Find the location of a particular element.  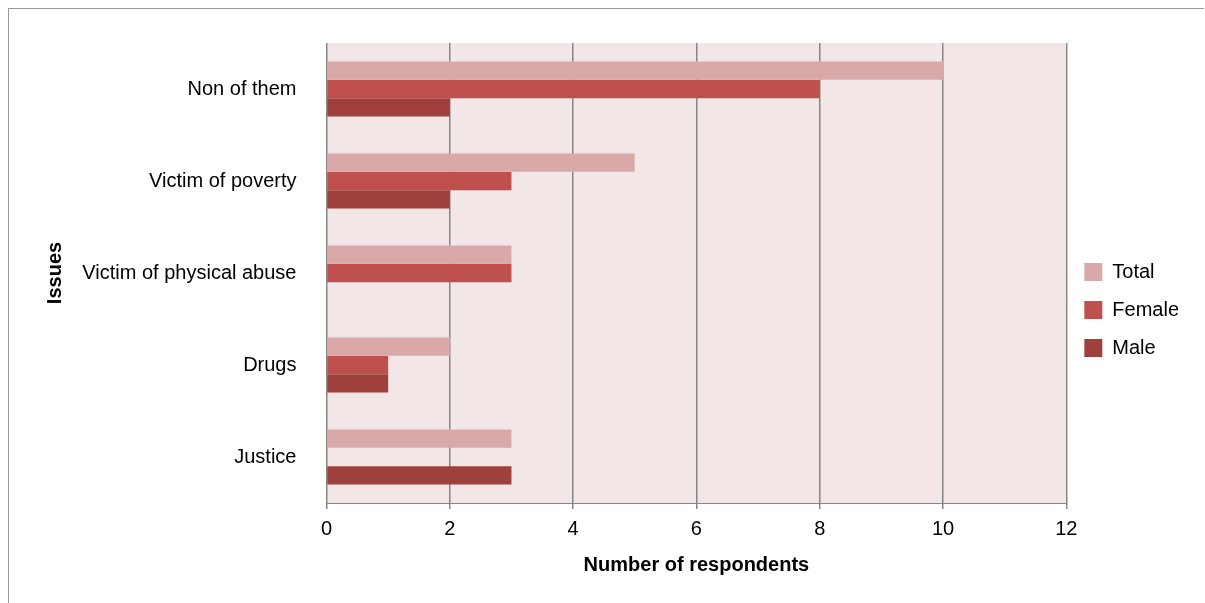

legend-label: Male is located at coordinates (1134, 346).